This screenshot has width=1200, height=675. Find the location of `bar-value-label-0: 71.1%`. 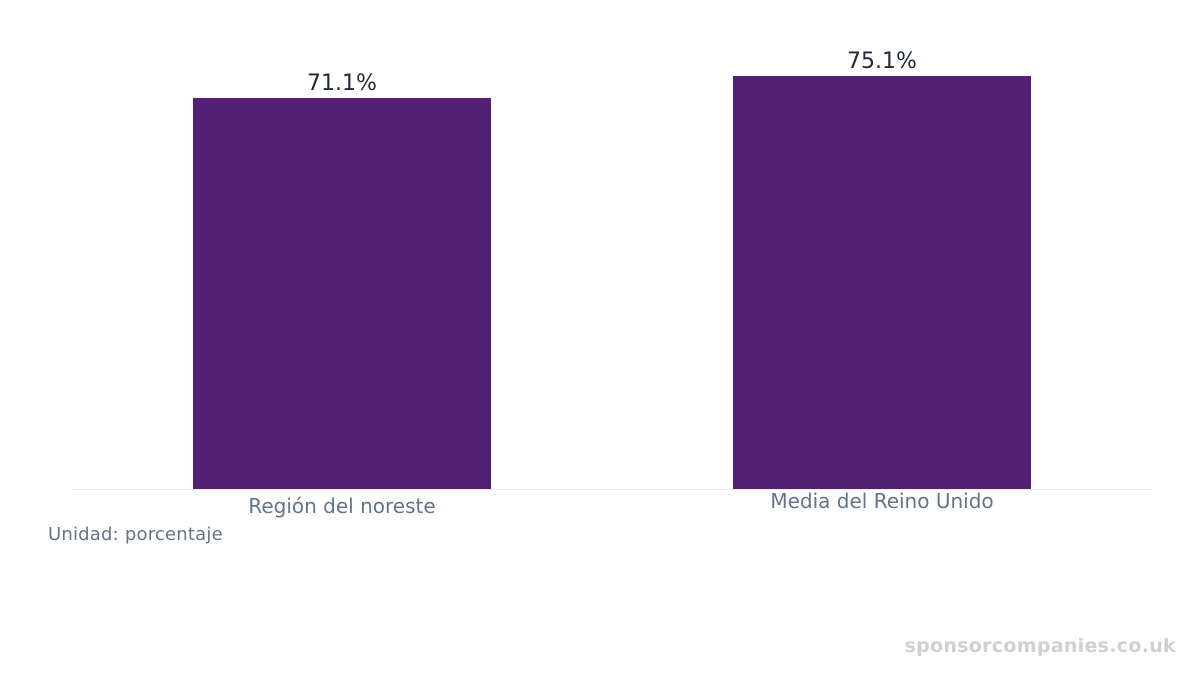

bar-value-label-0: 71.1% is located at coordinates (342, 83).